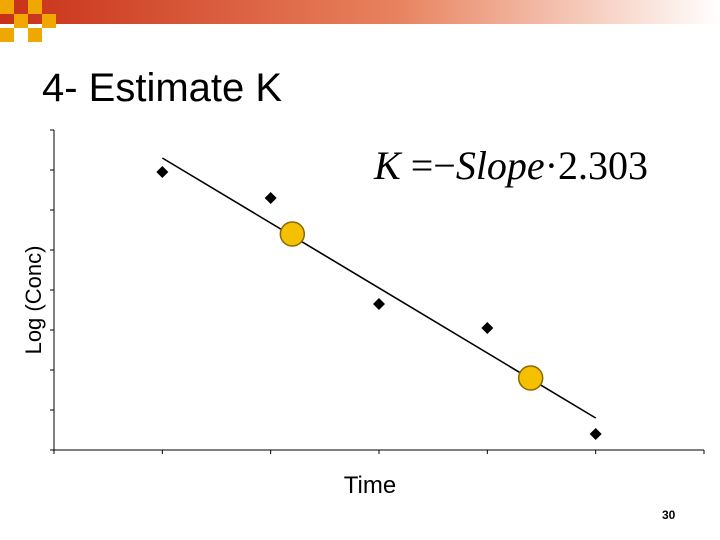 Image resolution: width=720 pixels, height=540 pixels. Describe the element at coordinates (370, 485) in the screenshot. I see `x-axis-label: Time` at that location.